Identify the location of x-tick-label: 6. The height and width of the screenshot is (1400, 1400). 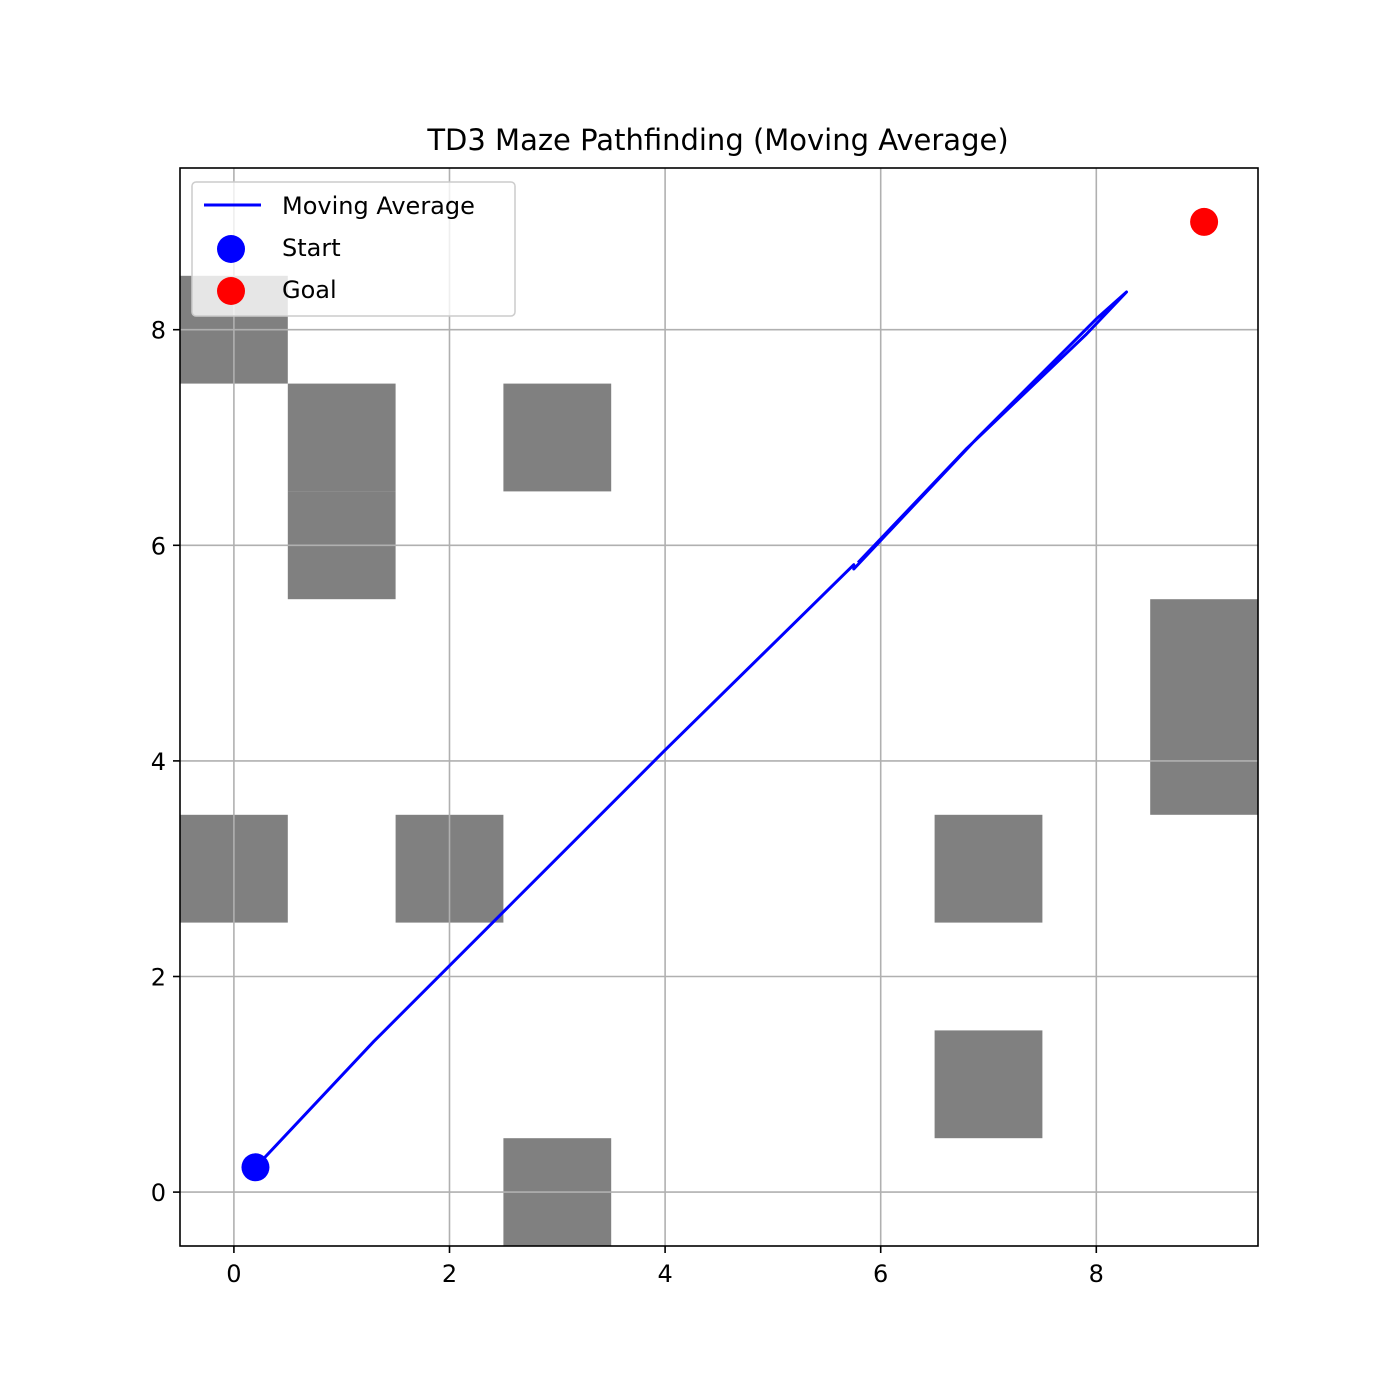
(880, 1274).